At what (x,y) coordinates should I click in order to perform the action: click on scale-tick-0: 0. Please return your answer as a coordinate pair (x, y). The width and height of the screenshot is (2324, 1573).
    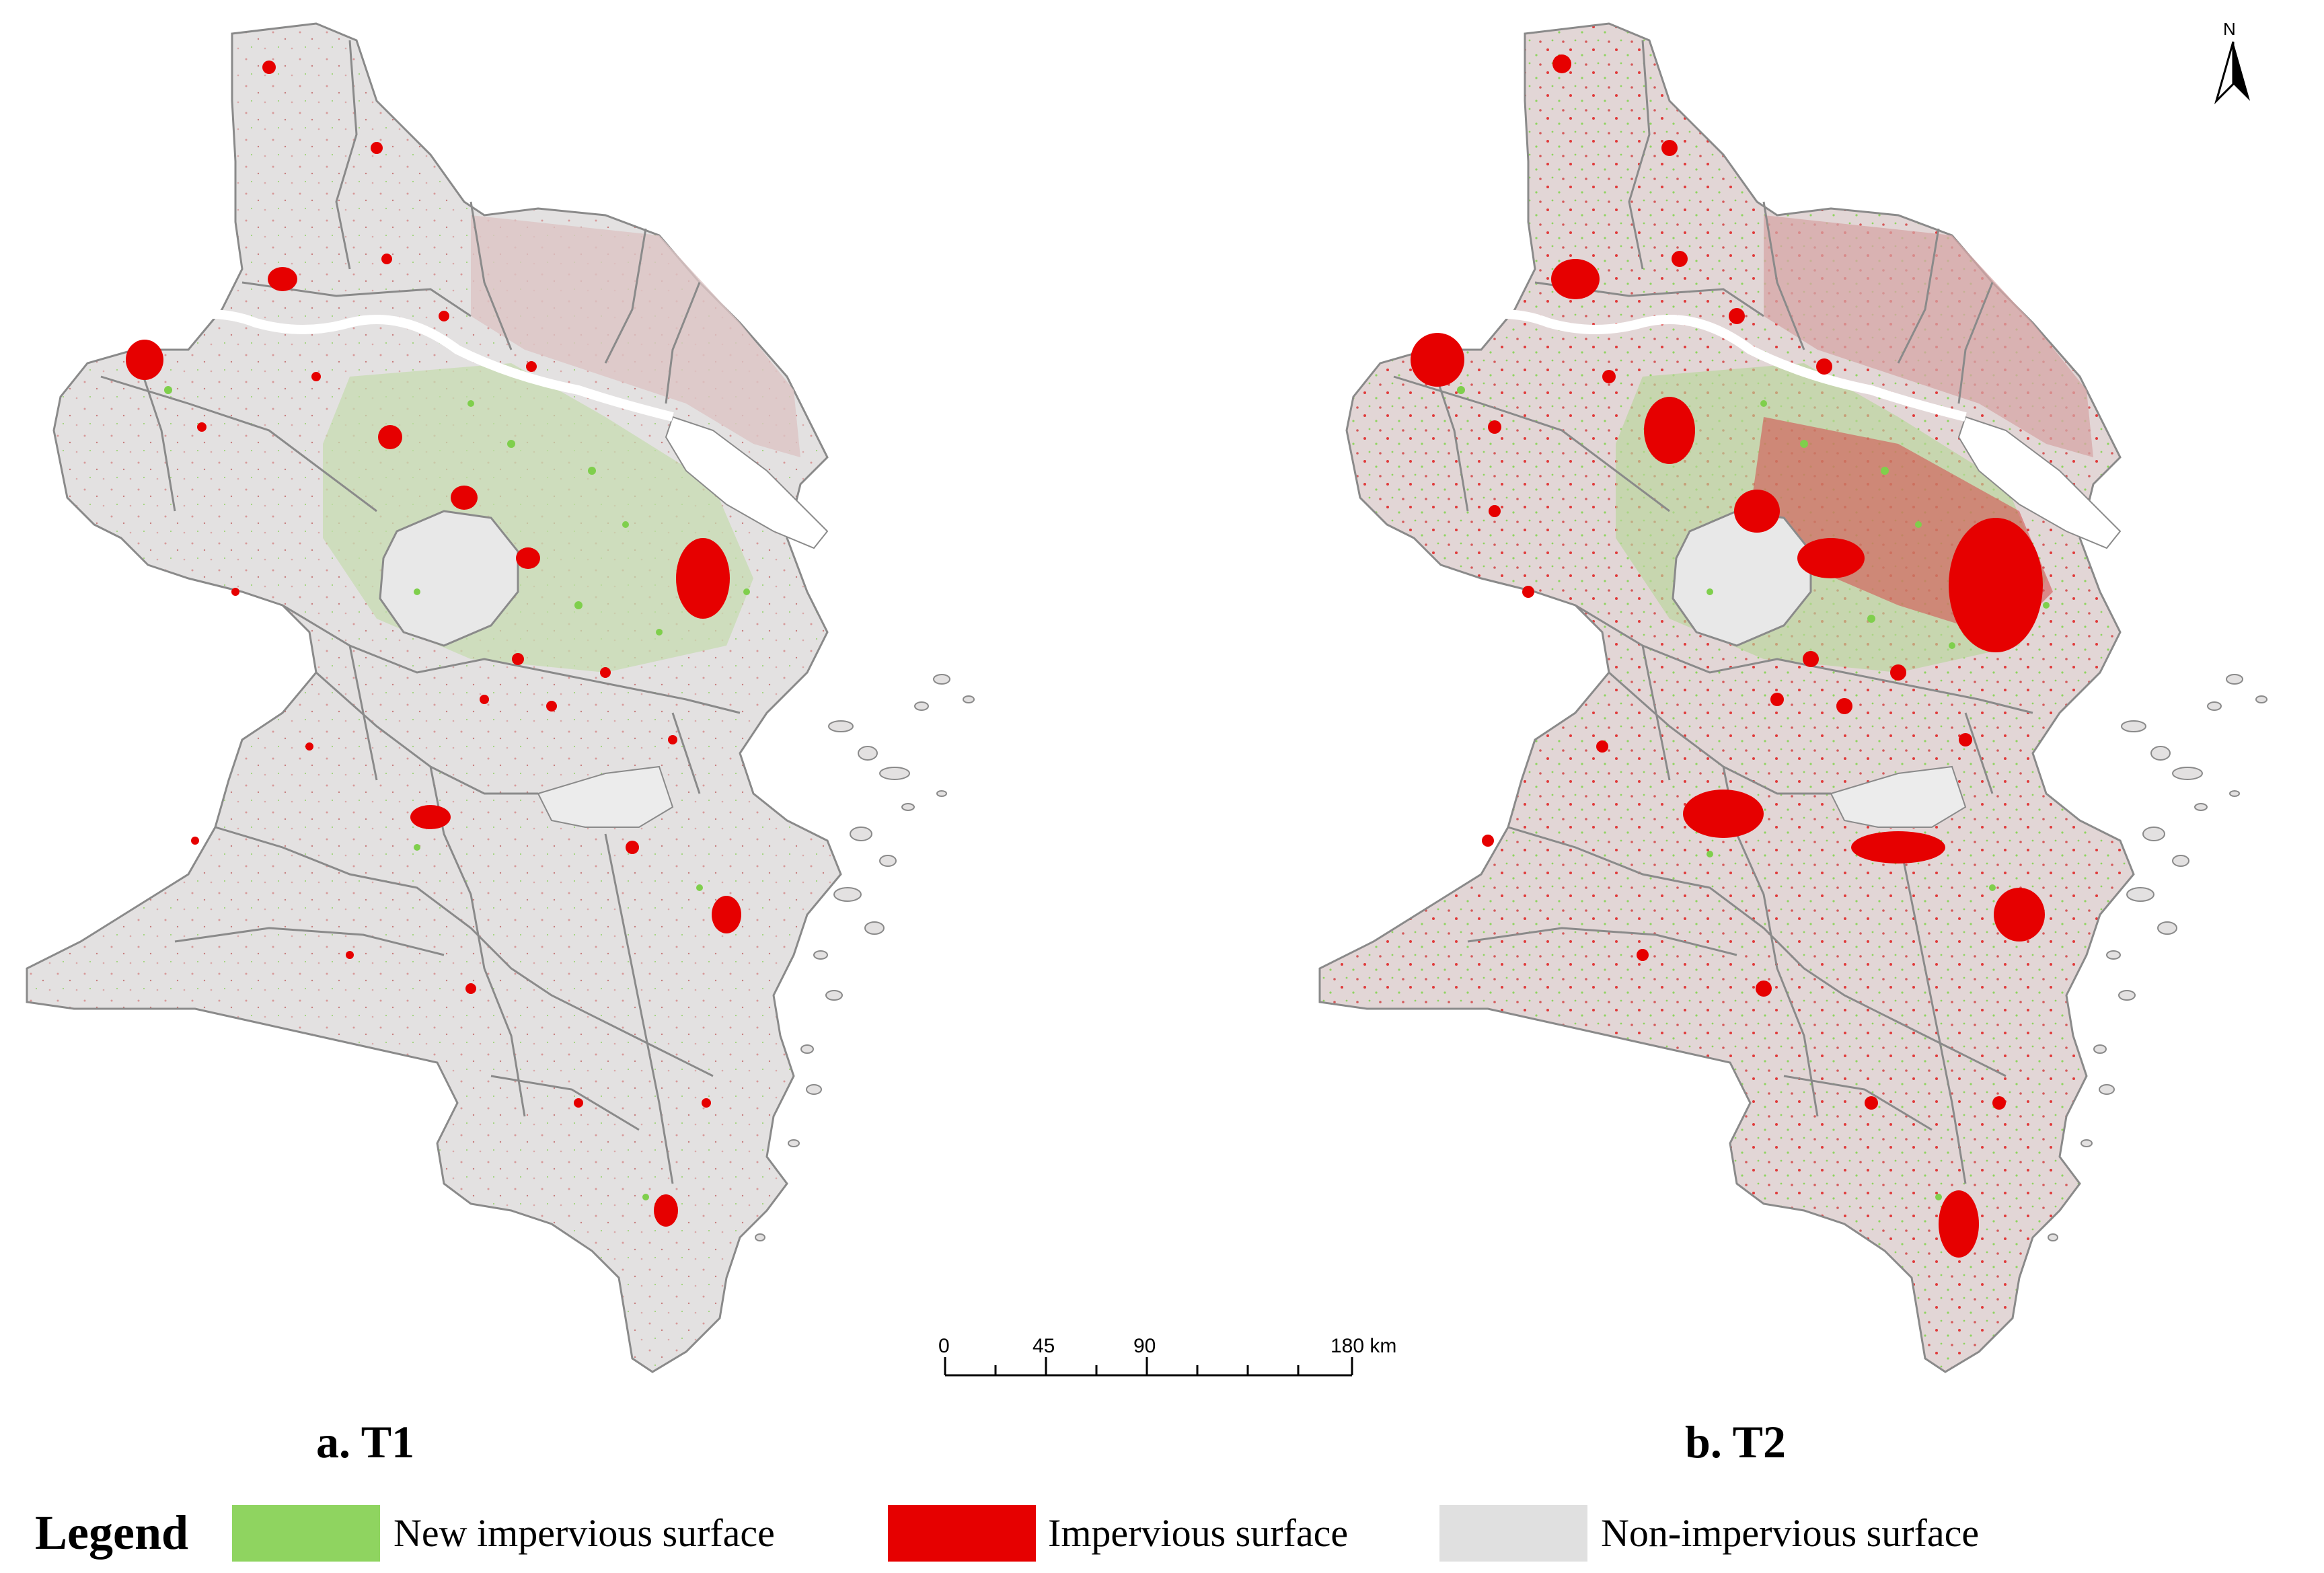
    Looking at the image, I should click on (944, 1346).